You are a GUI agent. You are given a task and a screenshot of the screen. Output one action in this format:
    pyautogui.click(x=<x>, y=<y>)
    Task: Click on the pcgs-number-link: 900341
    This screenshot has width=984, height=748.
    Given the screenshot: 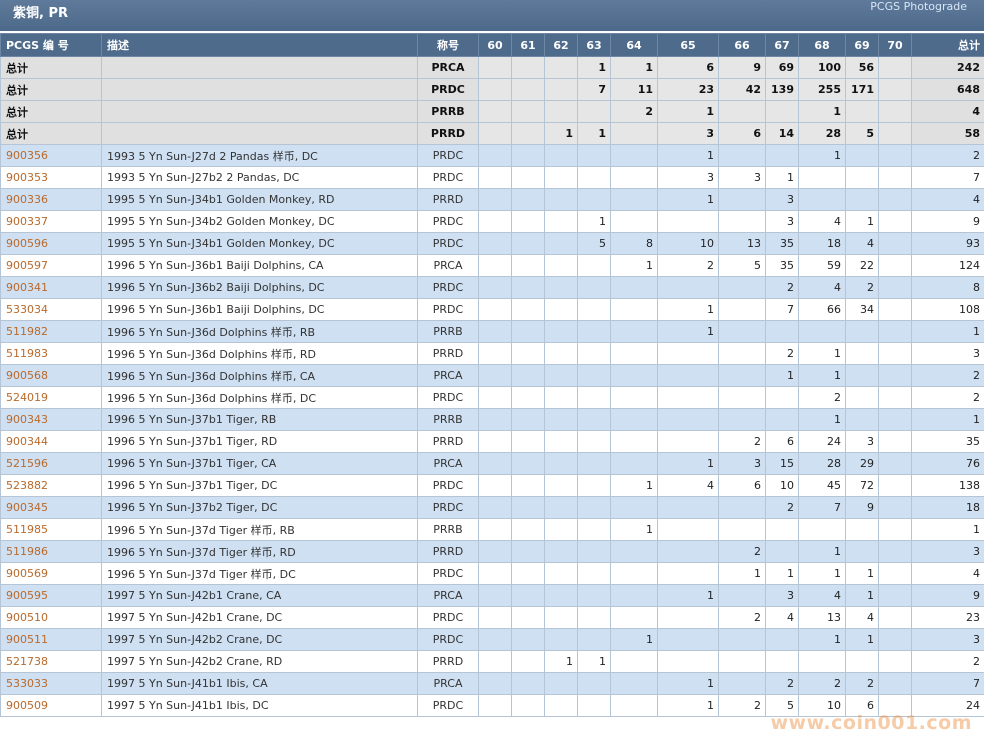 What is the action you would take?
    pyautogui.click(x=27, y=287)
    